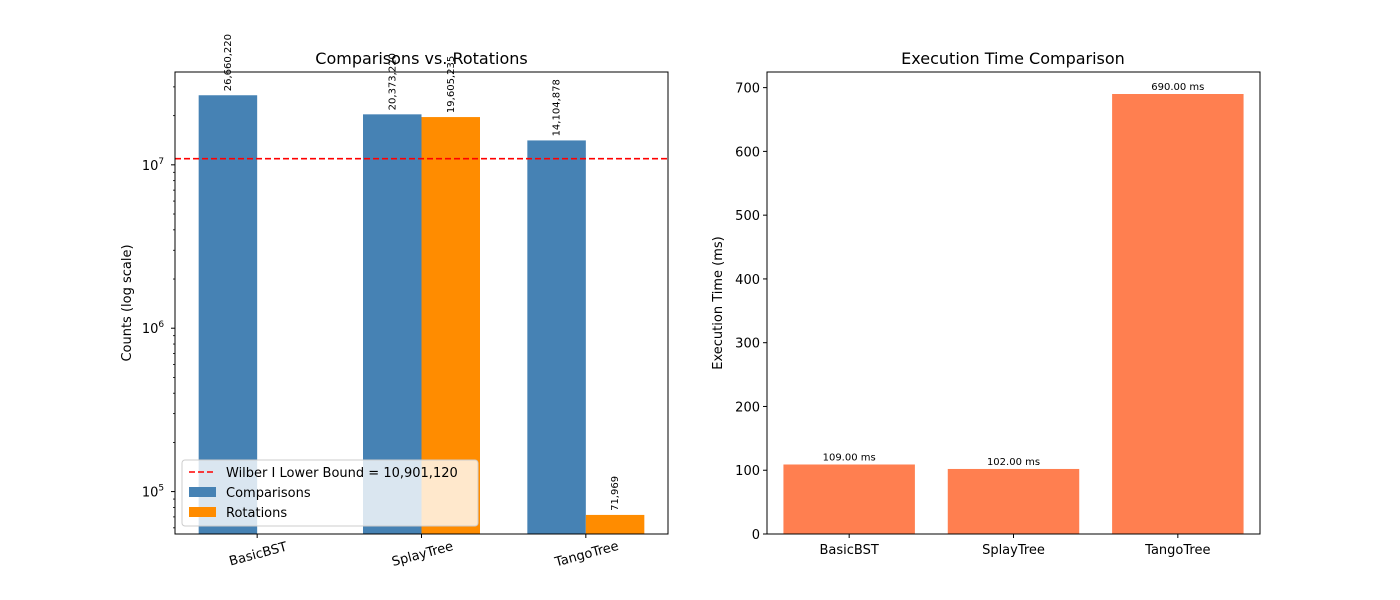 The width and height of the screenshot is (1400, 600). Describe the element at coordinates (161, 162) in the screenshot. I see `y-tick-exp: 7` at that location.